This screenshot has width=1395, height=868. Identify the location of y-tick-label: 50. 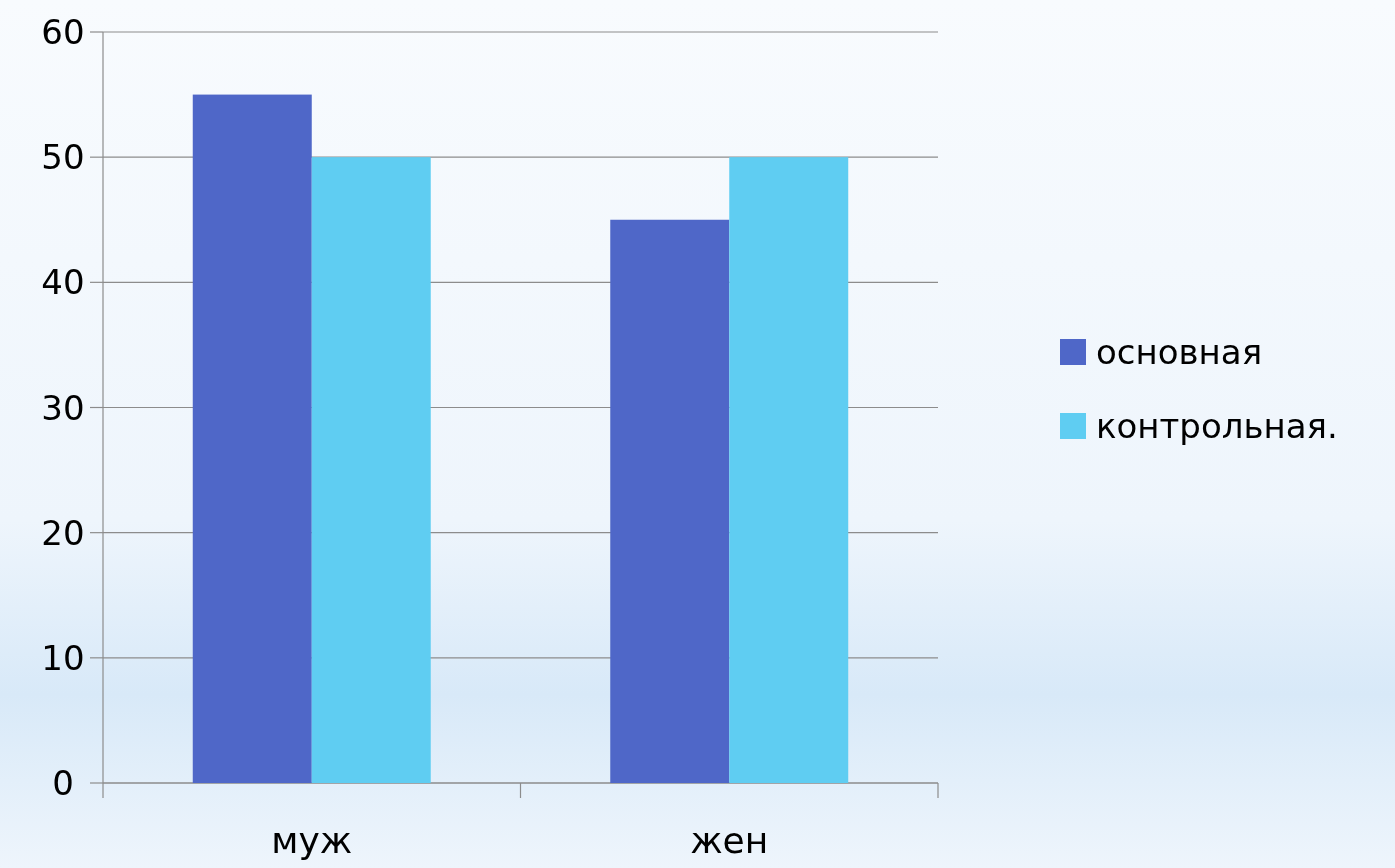
(63, 157).